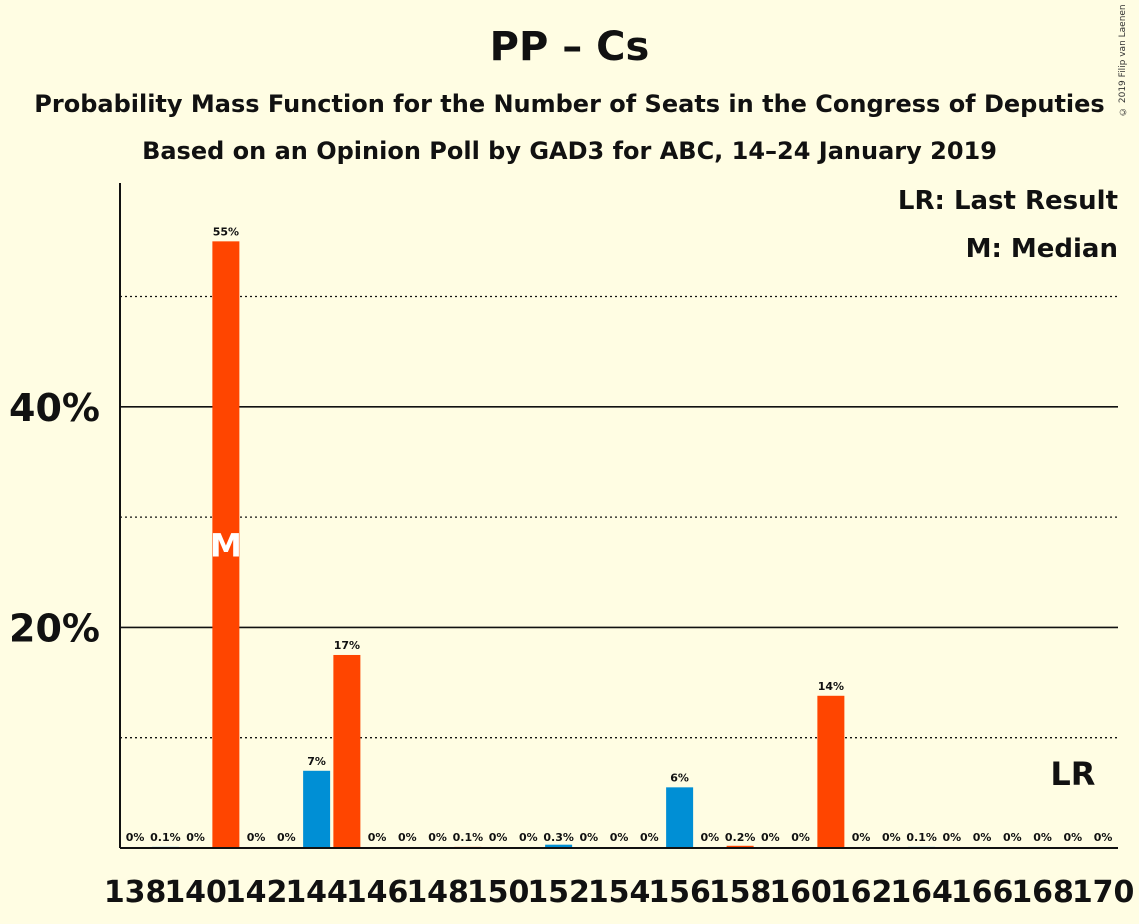 The width and height of the screenshot is (1139, 924). What do you see at coordinates (1072, 774) in the screenshot?
I see `last-result-marker: LR` at bounding box center [1072, 774].